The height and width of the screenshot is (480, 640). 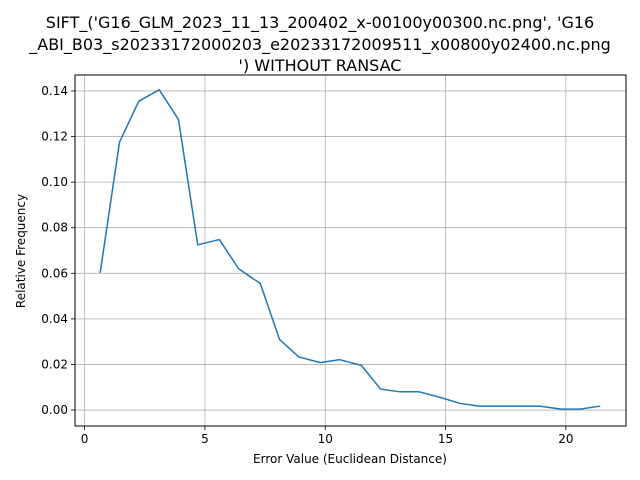 I want to click on y-tick-label: 0.02, so click(x=54, y=364).